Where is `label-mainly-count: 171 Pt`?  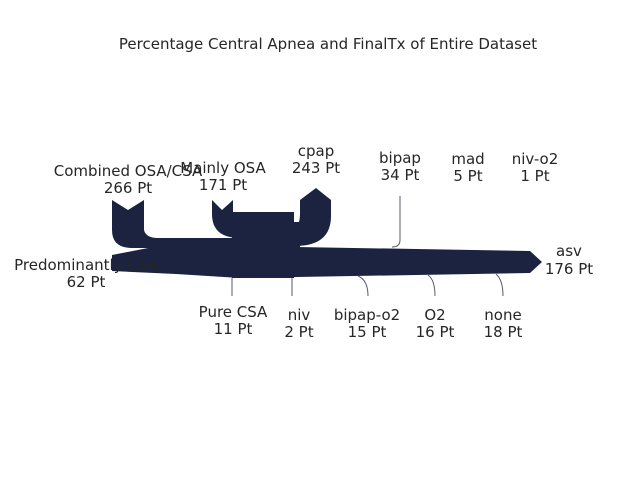
label-mainly-count: 171 Pt is located at coordinates (223, 185).